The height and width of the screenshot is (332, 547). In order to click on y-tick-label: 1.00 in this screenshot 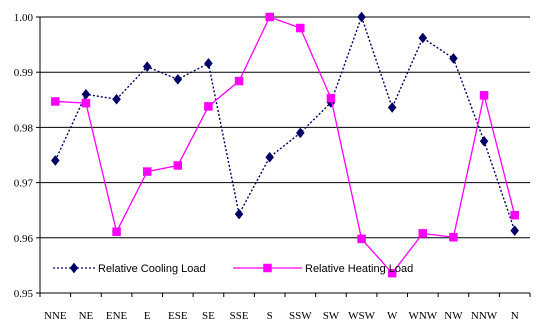, I will do `click(24, 18)`.